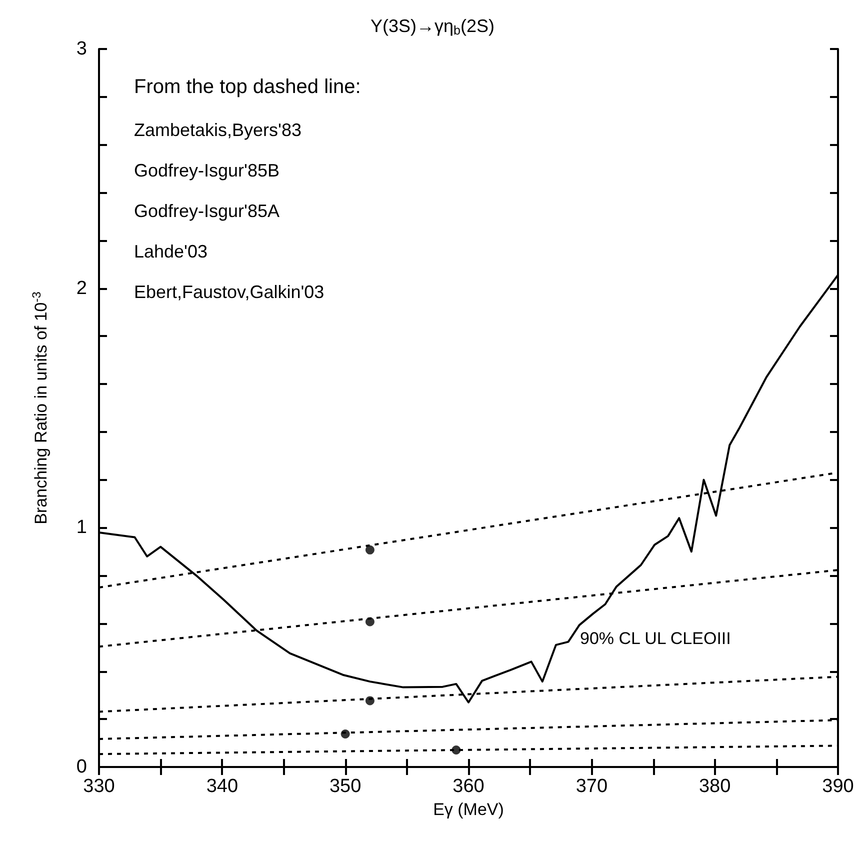 This screenshot has height=848, width=865. Describe the element at coordinates (171, 252) in the screenshot. I see `annotation: Lahde'03` at that location.